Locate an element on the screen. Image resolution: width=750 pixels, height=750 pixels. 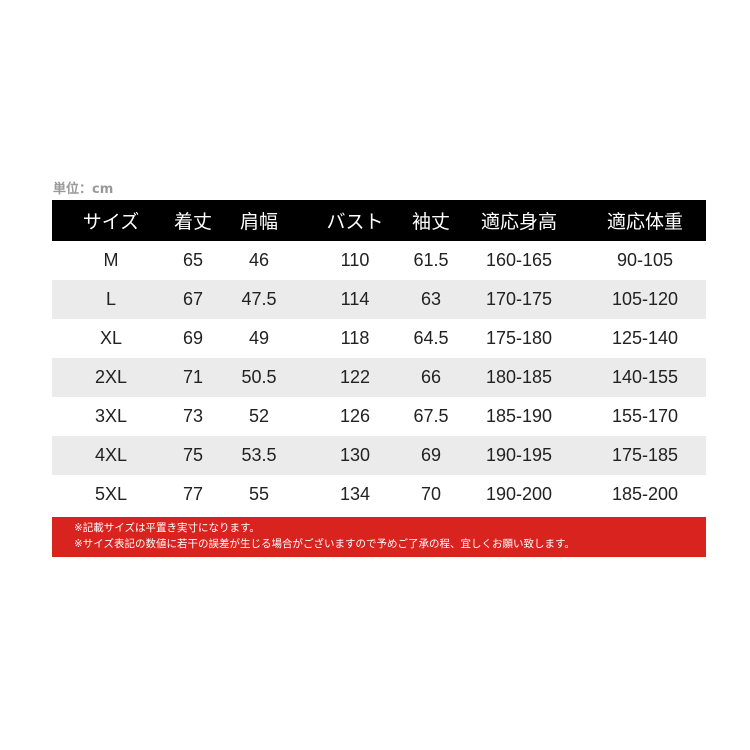
table-cell: 122 is located at coordinates (355, 377).